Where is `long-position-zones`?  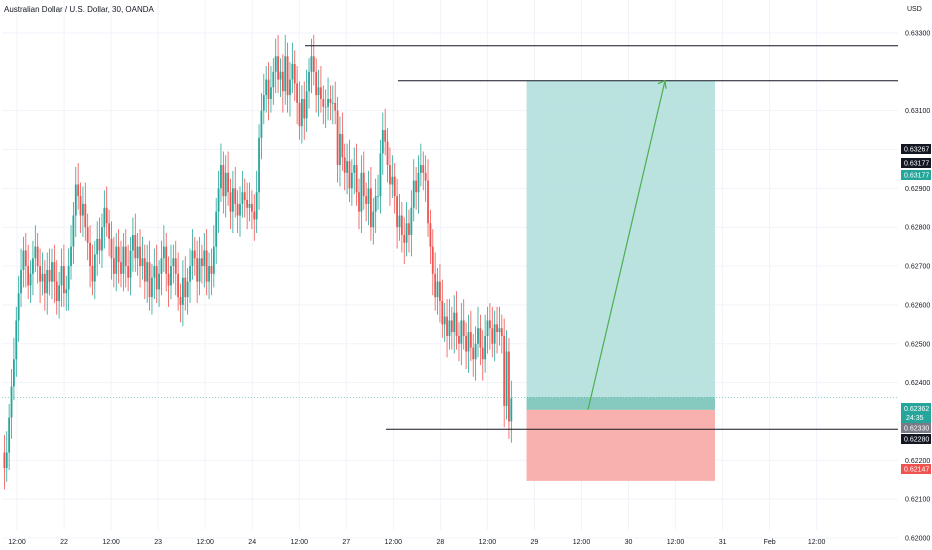
long-position-zones is located at coordinates (620, 280).